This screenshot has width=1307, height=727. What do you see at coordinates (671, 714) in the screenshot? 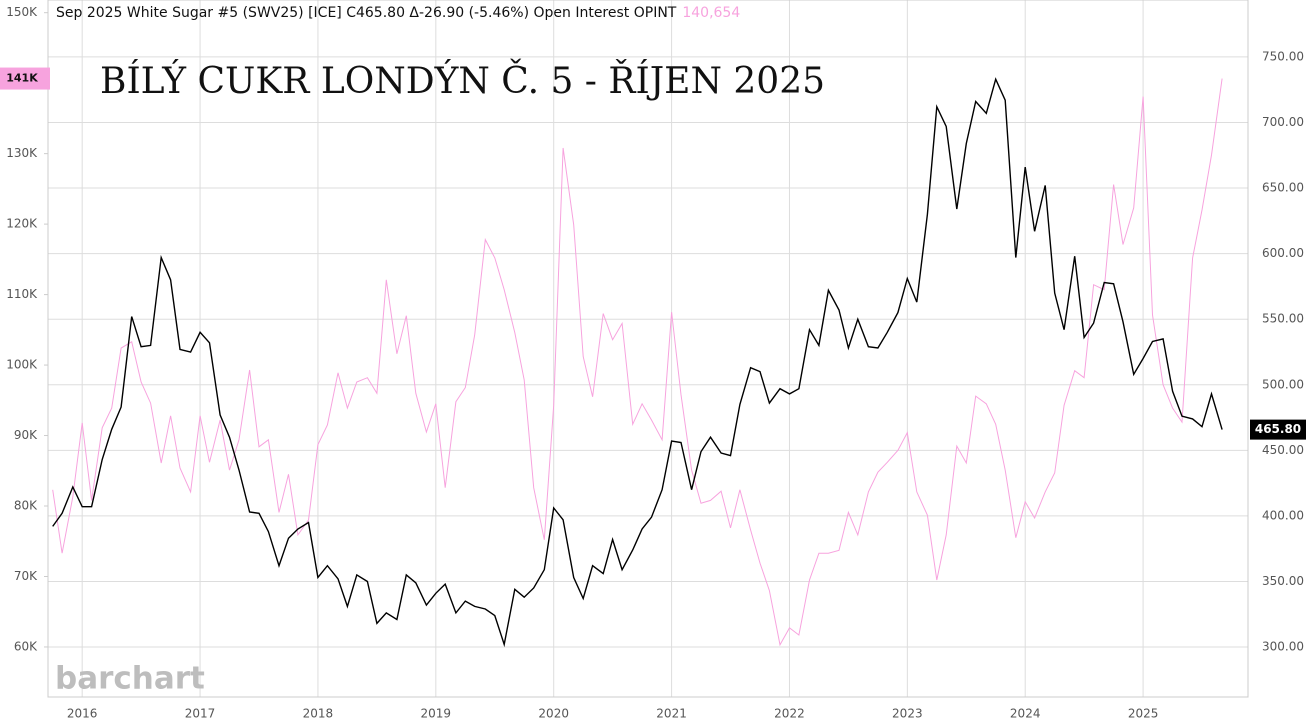
I see `x-tick-label: 2021` at bounding box center [671, 714].